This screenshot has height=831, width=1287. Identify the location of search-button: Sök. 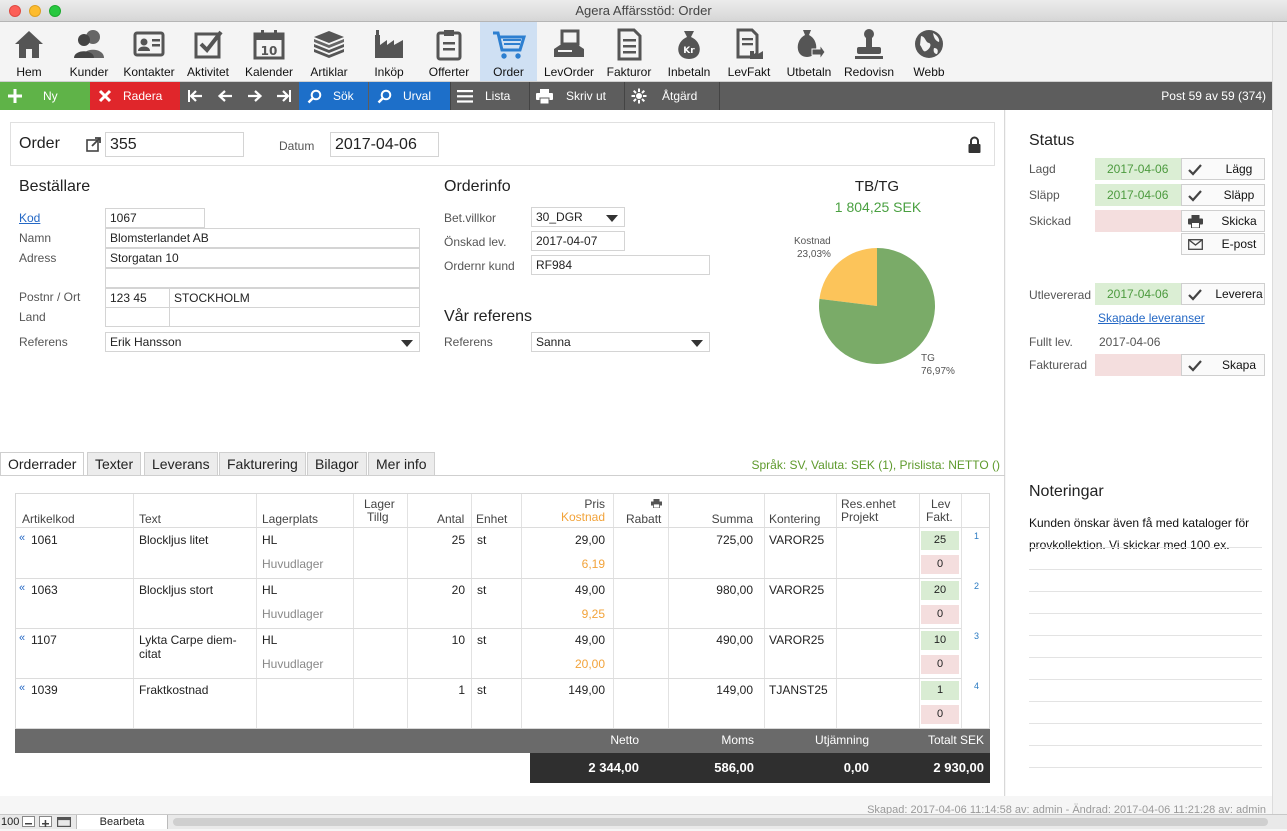
(333, 96).